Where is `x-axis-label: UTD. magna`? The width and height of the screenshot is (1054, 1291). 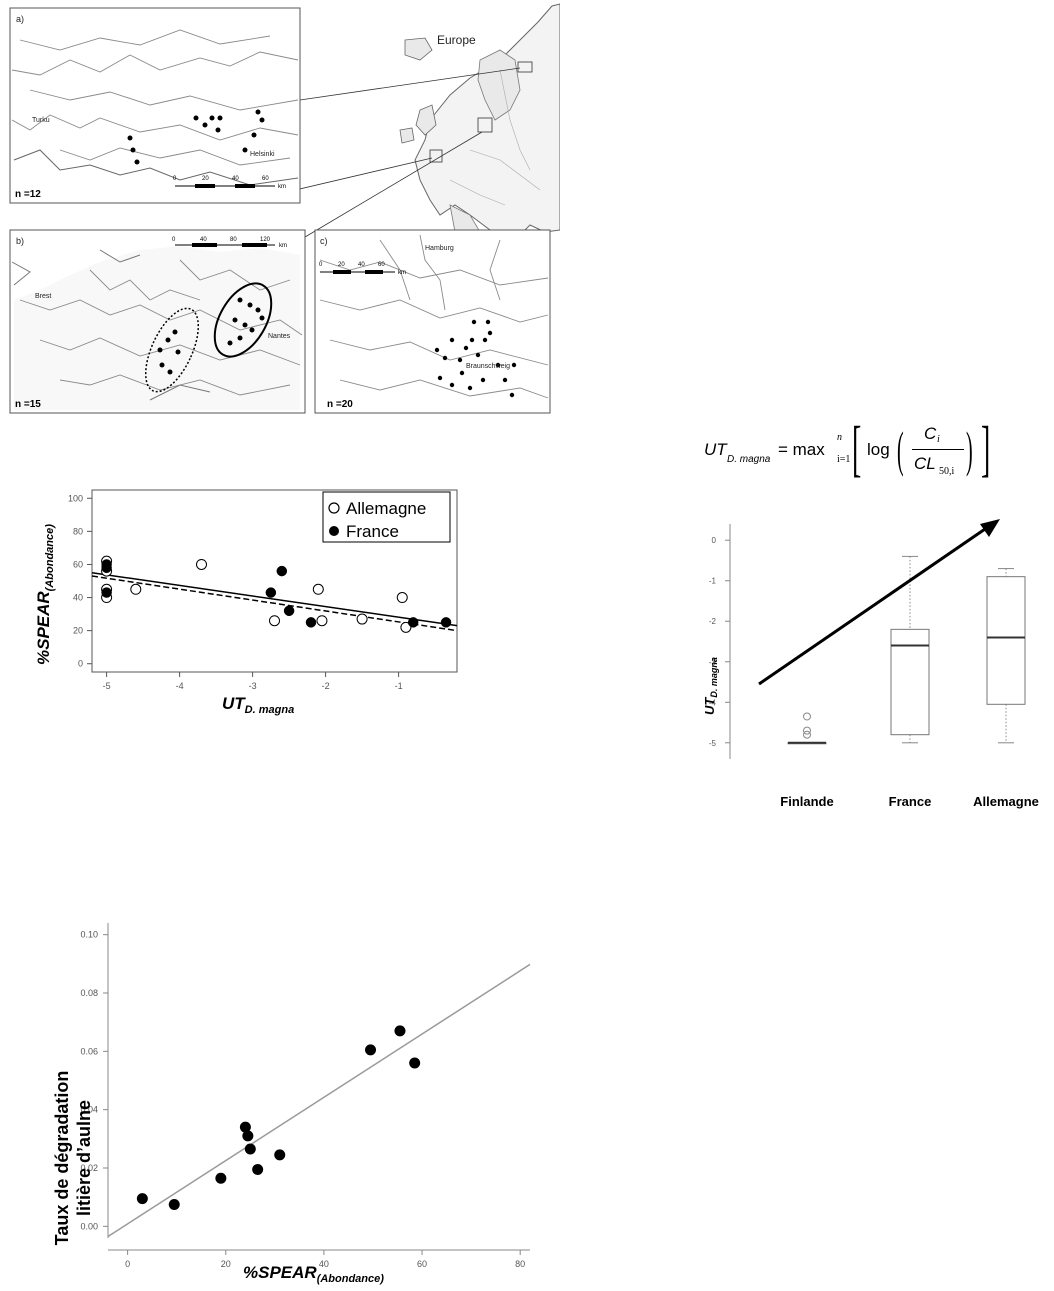
x-axis-label: UTD. magna is located at coordinates (258, 705).